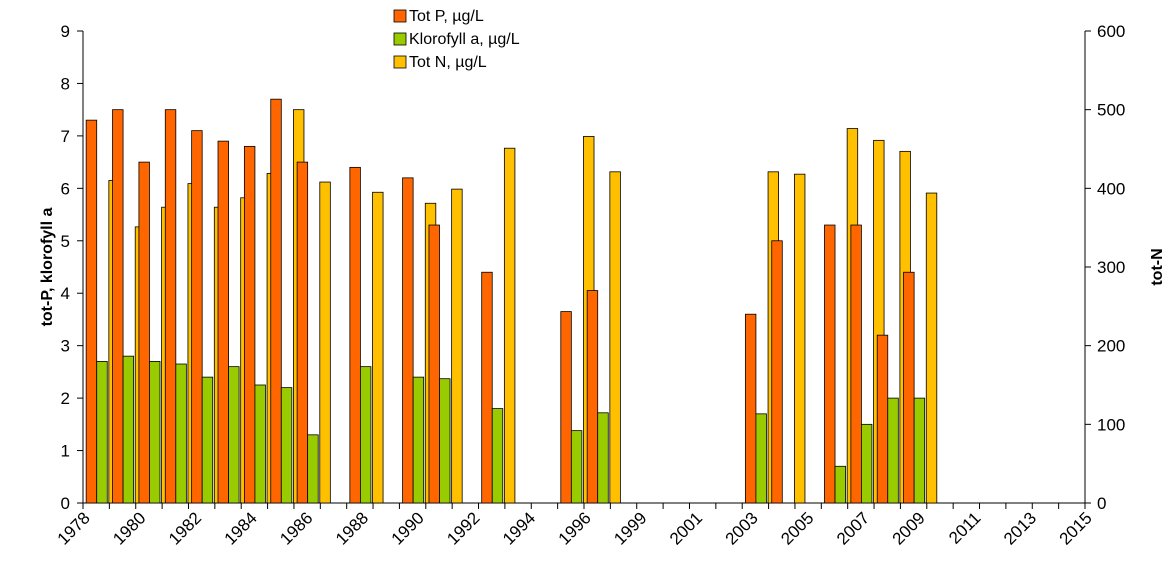  I want to click on y-right-axis-title: tot-N, so click(1157, 266).